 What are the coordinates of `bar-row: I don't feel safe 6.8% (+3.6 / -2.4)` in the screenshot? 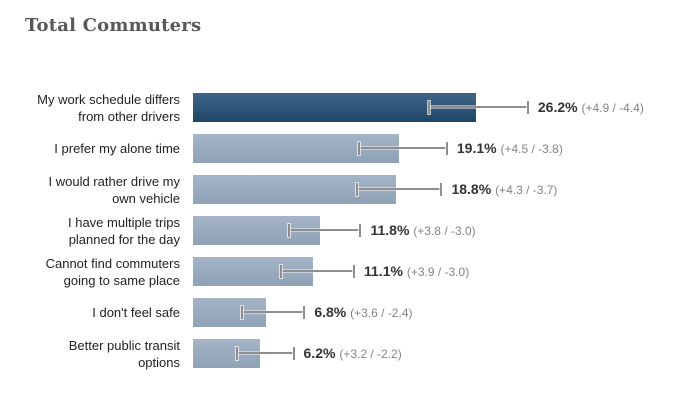 It's located at (354, 312).